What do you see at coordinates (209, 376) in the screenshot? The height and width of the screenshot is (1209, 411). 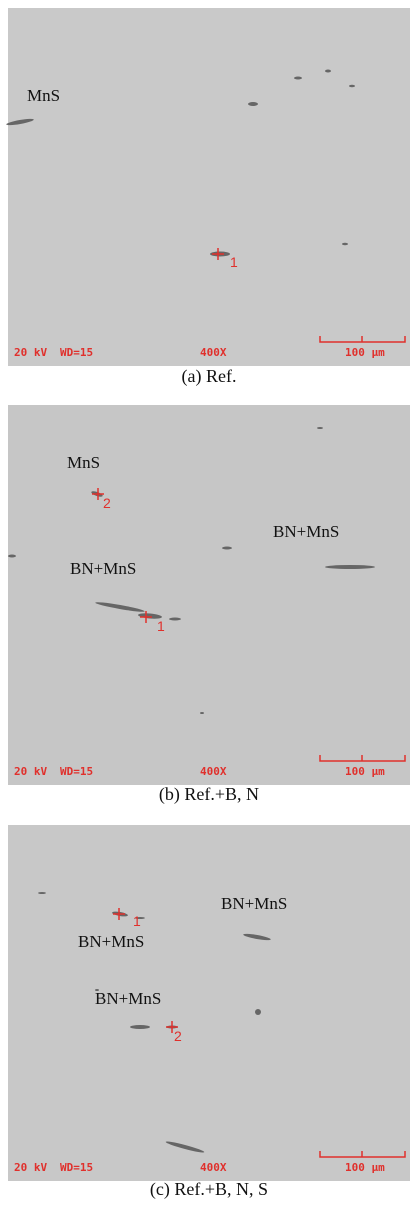 I see `caption: (a) Ref.` at bounding box center [209, 376].